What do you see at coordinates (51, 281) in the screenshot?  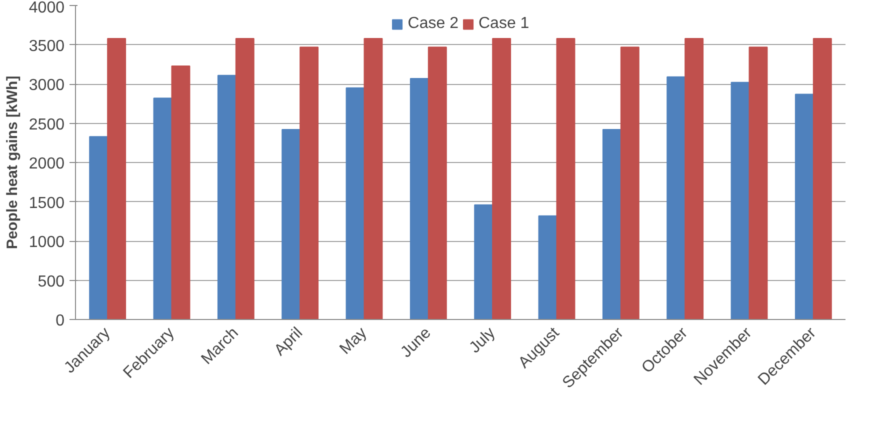 I see `y-tick-label: 500` at bounding box center [51, 281].